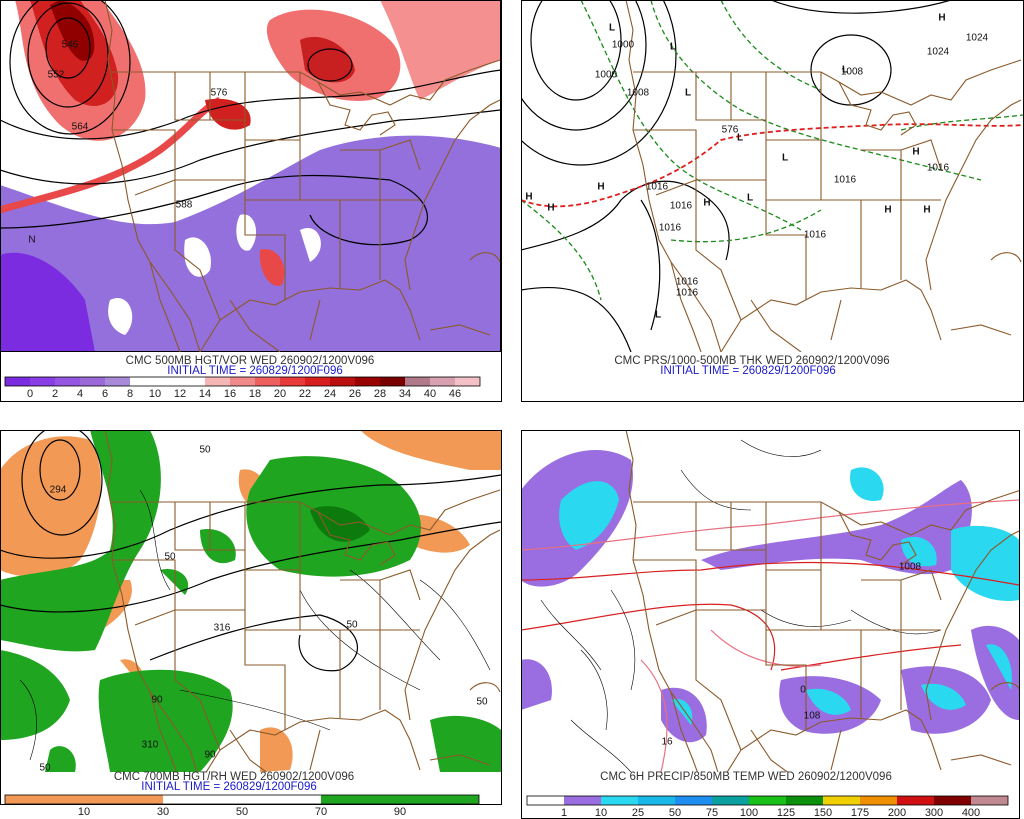 This screenshot has width=1024, height=819. What do you see at coordinates (812, 716) in the screenshot?
I see `map-label: 108` at bounding box center [812, 716].